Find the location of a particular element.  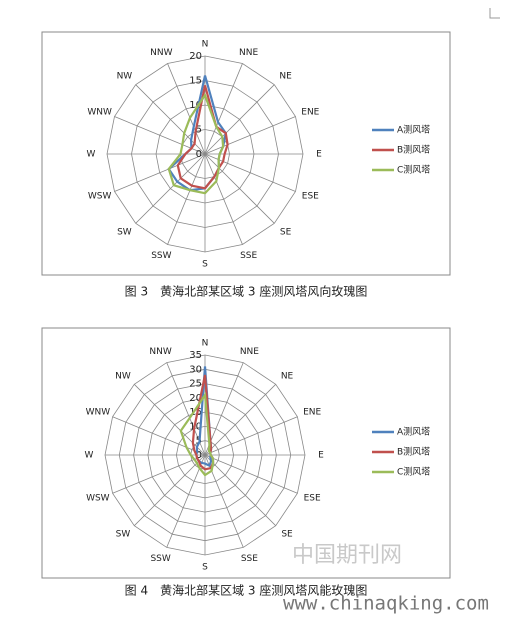

r-tick-label: 25 is located at coordinates (195, 384).